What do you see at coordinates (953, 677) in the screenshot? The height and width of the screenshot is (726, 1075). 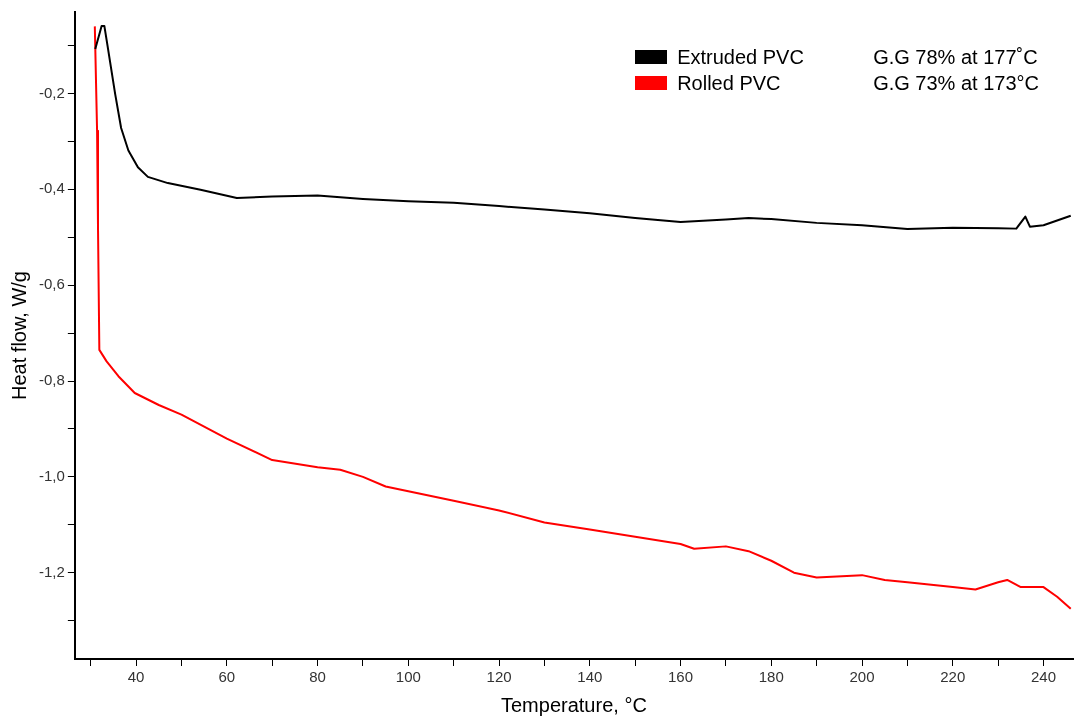 I see `x-tick-label: 220` at bounding box center [953, 677].